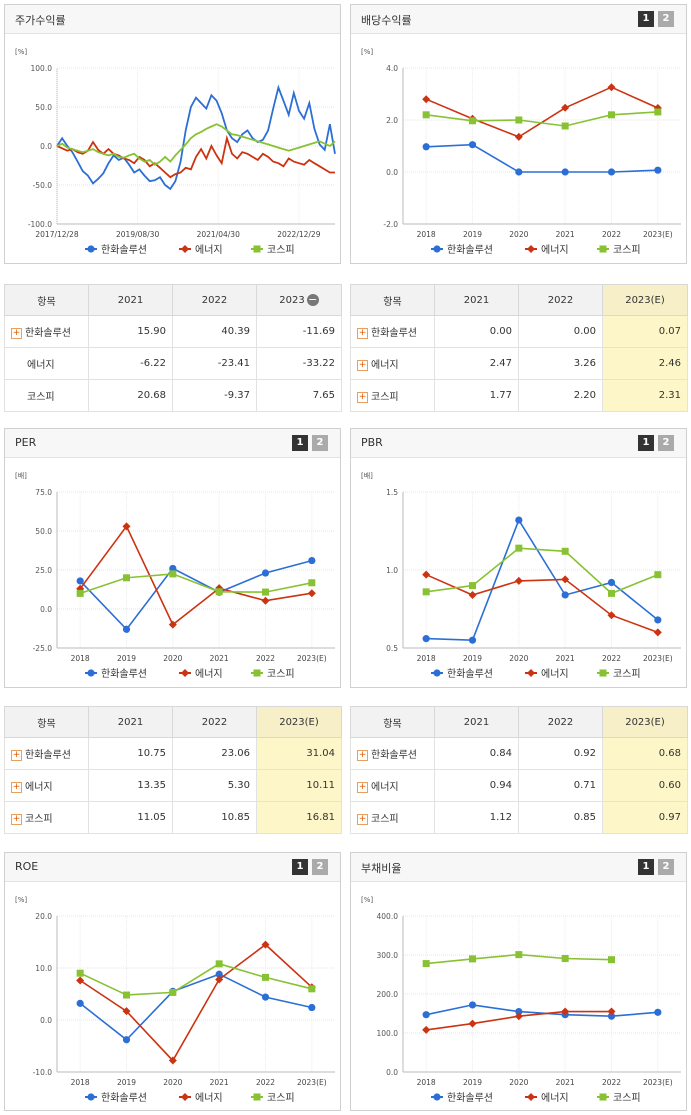 This screenshot has height=1115, width=691. What do you see at coordinates (173, 753) in the screenshot?
I see `table-row: + 한화솔루션 10.75 23.06 31.04` at bounding box center [173, 753].